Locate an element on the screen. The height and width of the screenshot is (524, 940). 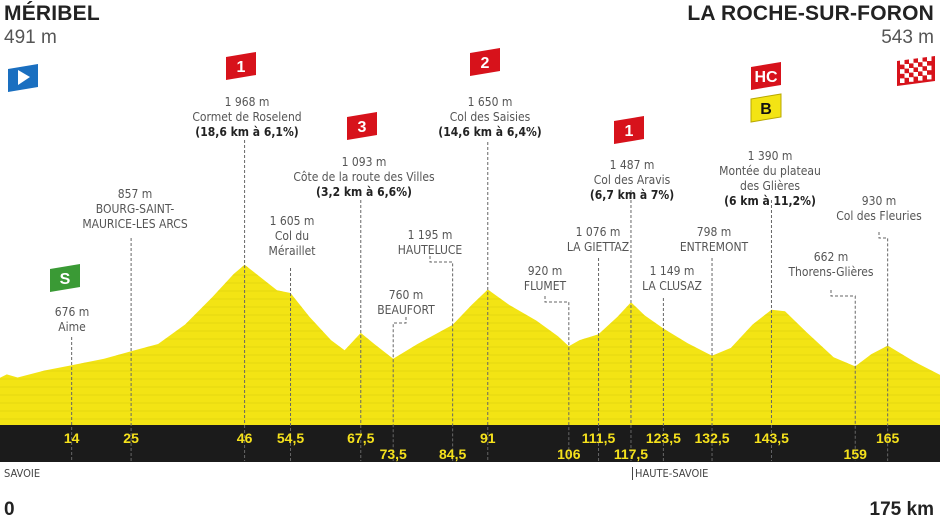
climb-cat-2-flag-icon: 2 is located at coordinates (485, 62).